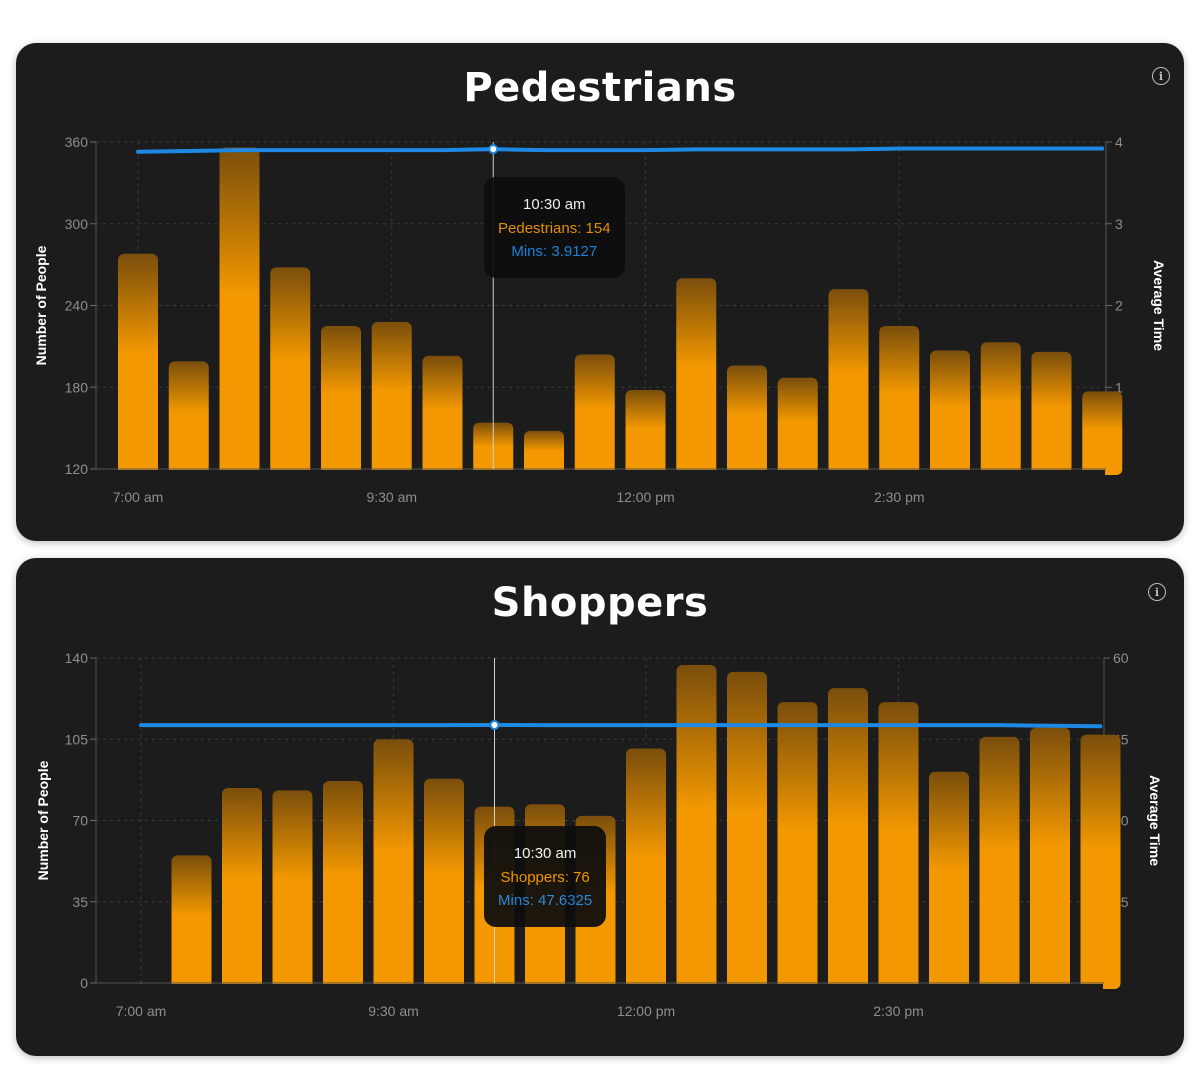 This screenshot has height=1092, width=1200. Describe the element at coordinates (77, 387) in the screenshot. I see `y-tick-label: 180` at that location.